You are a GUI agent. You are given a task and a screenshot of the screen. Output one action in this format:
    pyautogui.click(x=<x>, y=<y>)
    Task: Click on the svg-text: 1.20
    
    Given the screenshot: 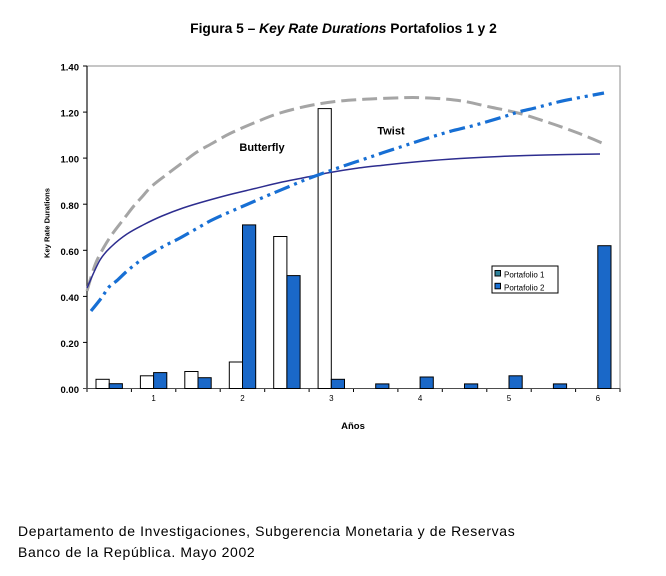 What is the action you would take?
    pyautogui.click(x=70, y=114)
    